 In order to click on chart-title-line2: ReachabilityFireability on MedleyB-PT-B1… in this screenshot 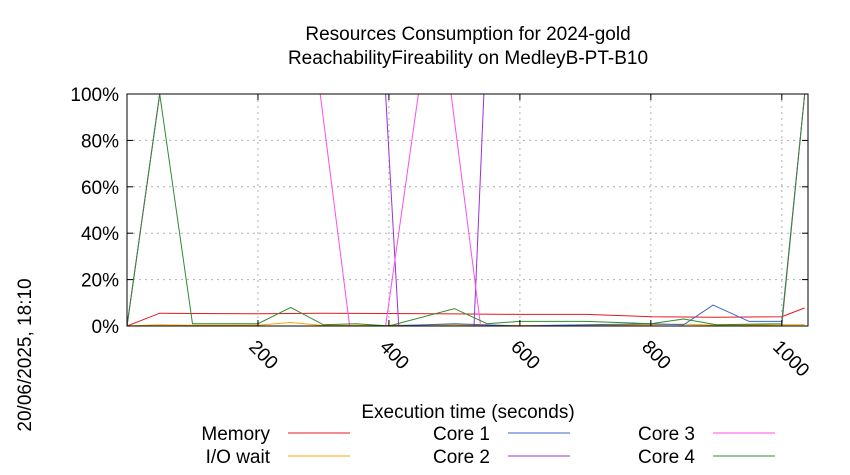, I will do `click(468, 58)`.